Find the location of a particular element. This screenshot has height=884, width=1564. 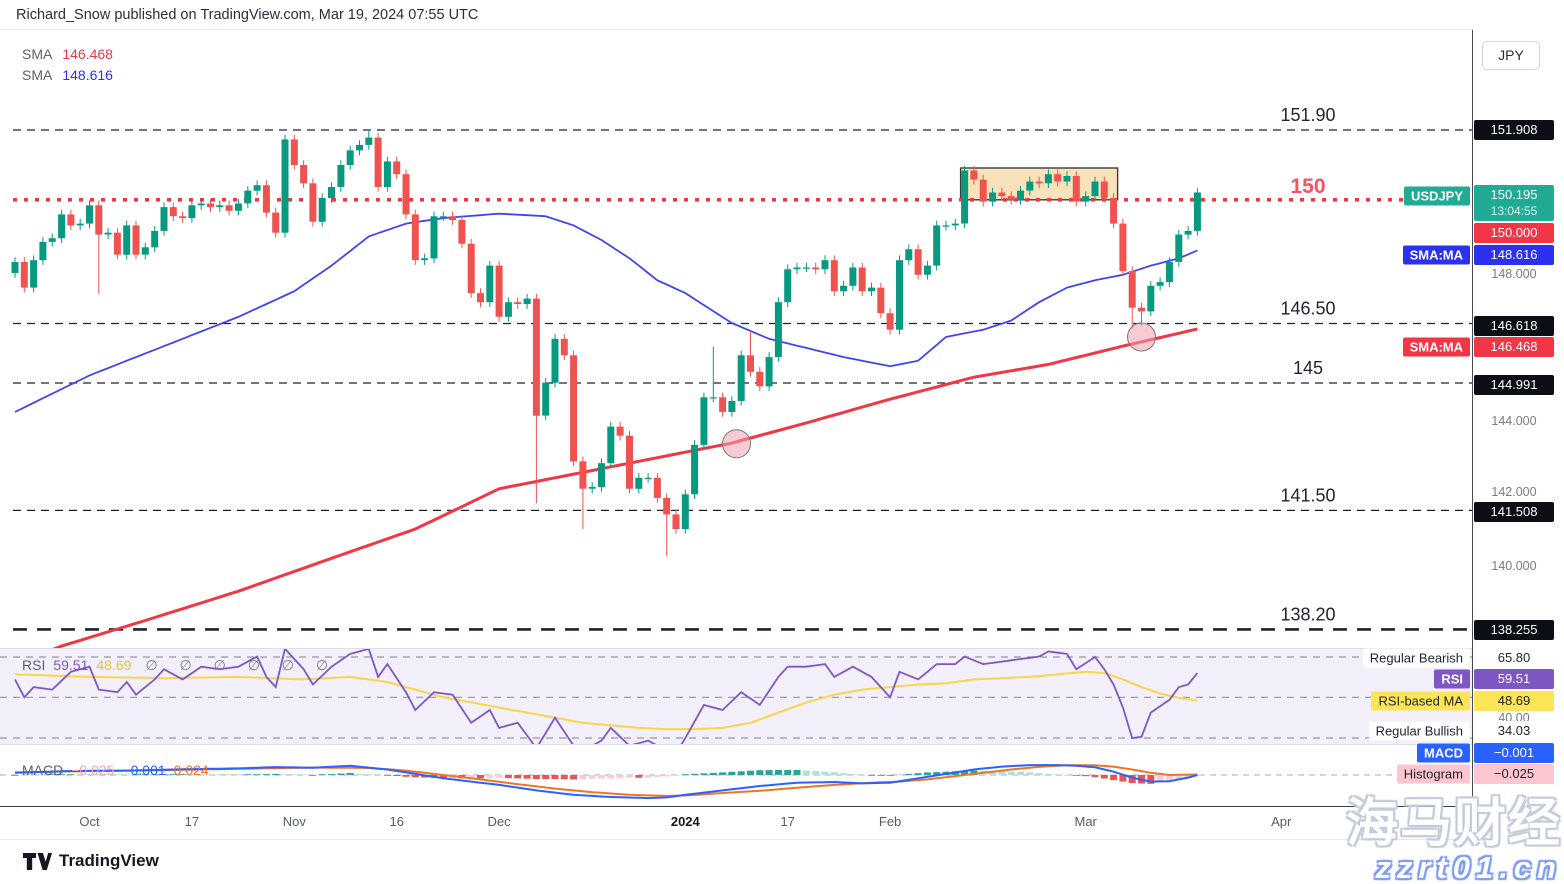

rsi-legend-row: RSI 59.51 48.69 ∅ ∅ ∅ ∅ ∅ ∅ is located at coordinates (179, 665).